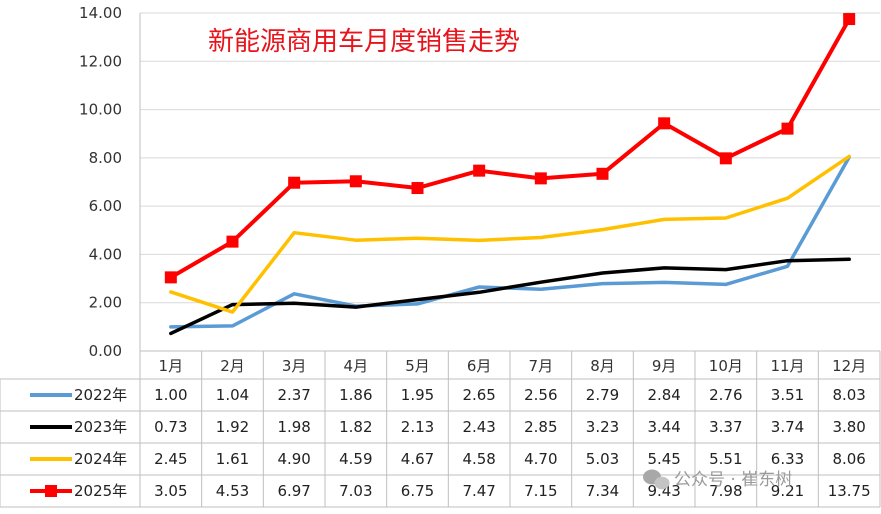 Image resolution: width=881 pixels, height=514 pixels. What do you see at coordinates (540, 491) in the screenshot?
I see `table-cell-value: 7.15` at bounding box center [540, 491].